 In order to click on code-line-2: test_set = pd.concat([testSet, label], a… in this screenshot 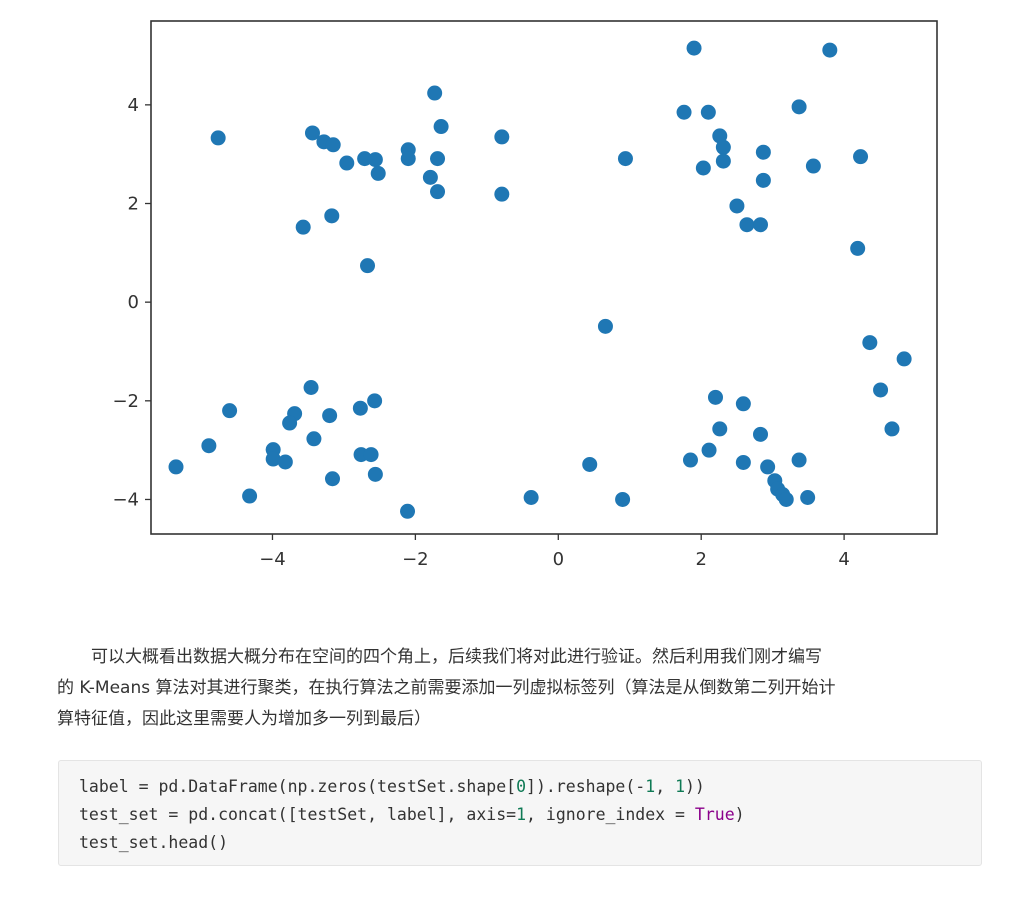, I will do `click(412, 814)`.